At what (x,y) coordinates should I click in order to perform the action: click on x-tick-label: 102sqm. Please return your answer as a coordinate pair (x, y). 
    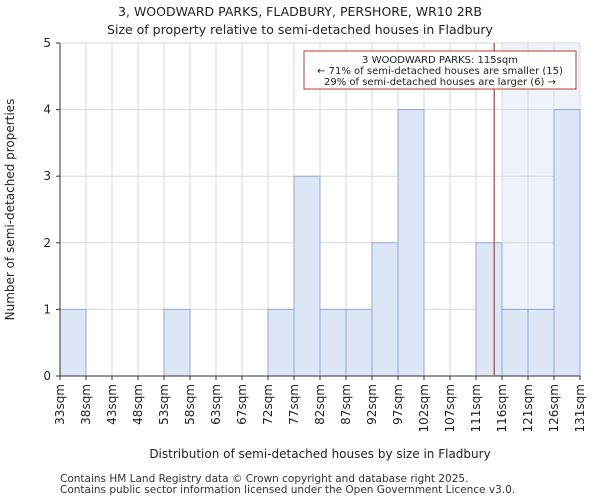
    Looking at the image, I should click on (424, 408).